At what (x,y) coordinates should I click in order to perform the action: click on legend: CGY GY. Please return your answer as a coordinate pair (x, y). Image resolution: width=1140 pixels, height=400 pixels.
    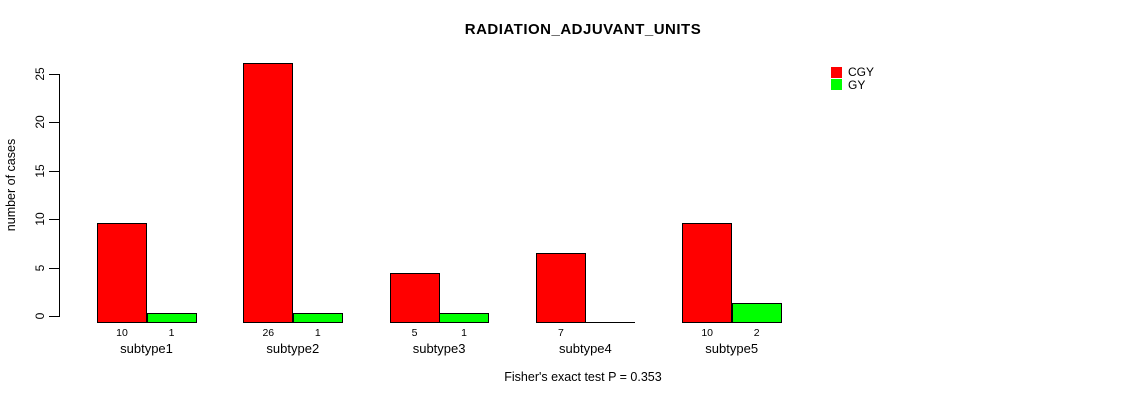
    Looking at the image, I should click on (852, 78).